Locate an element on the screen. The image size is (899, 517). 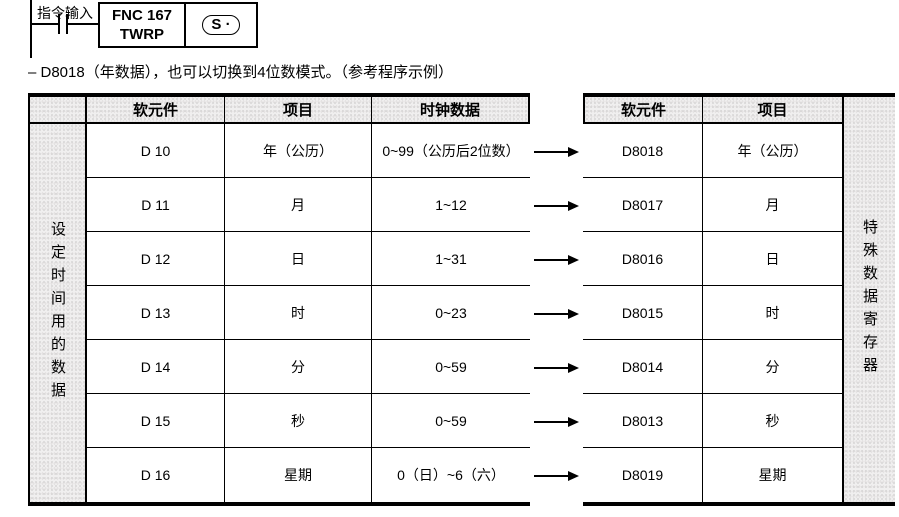
clock-data-cell: 0（日）~6（六） is located at coordinates (451, 475).